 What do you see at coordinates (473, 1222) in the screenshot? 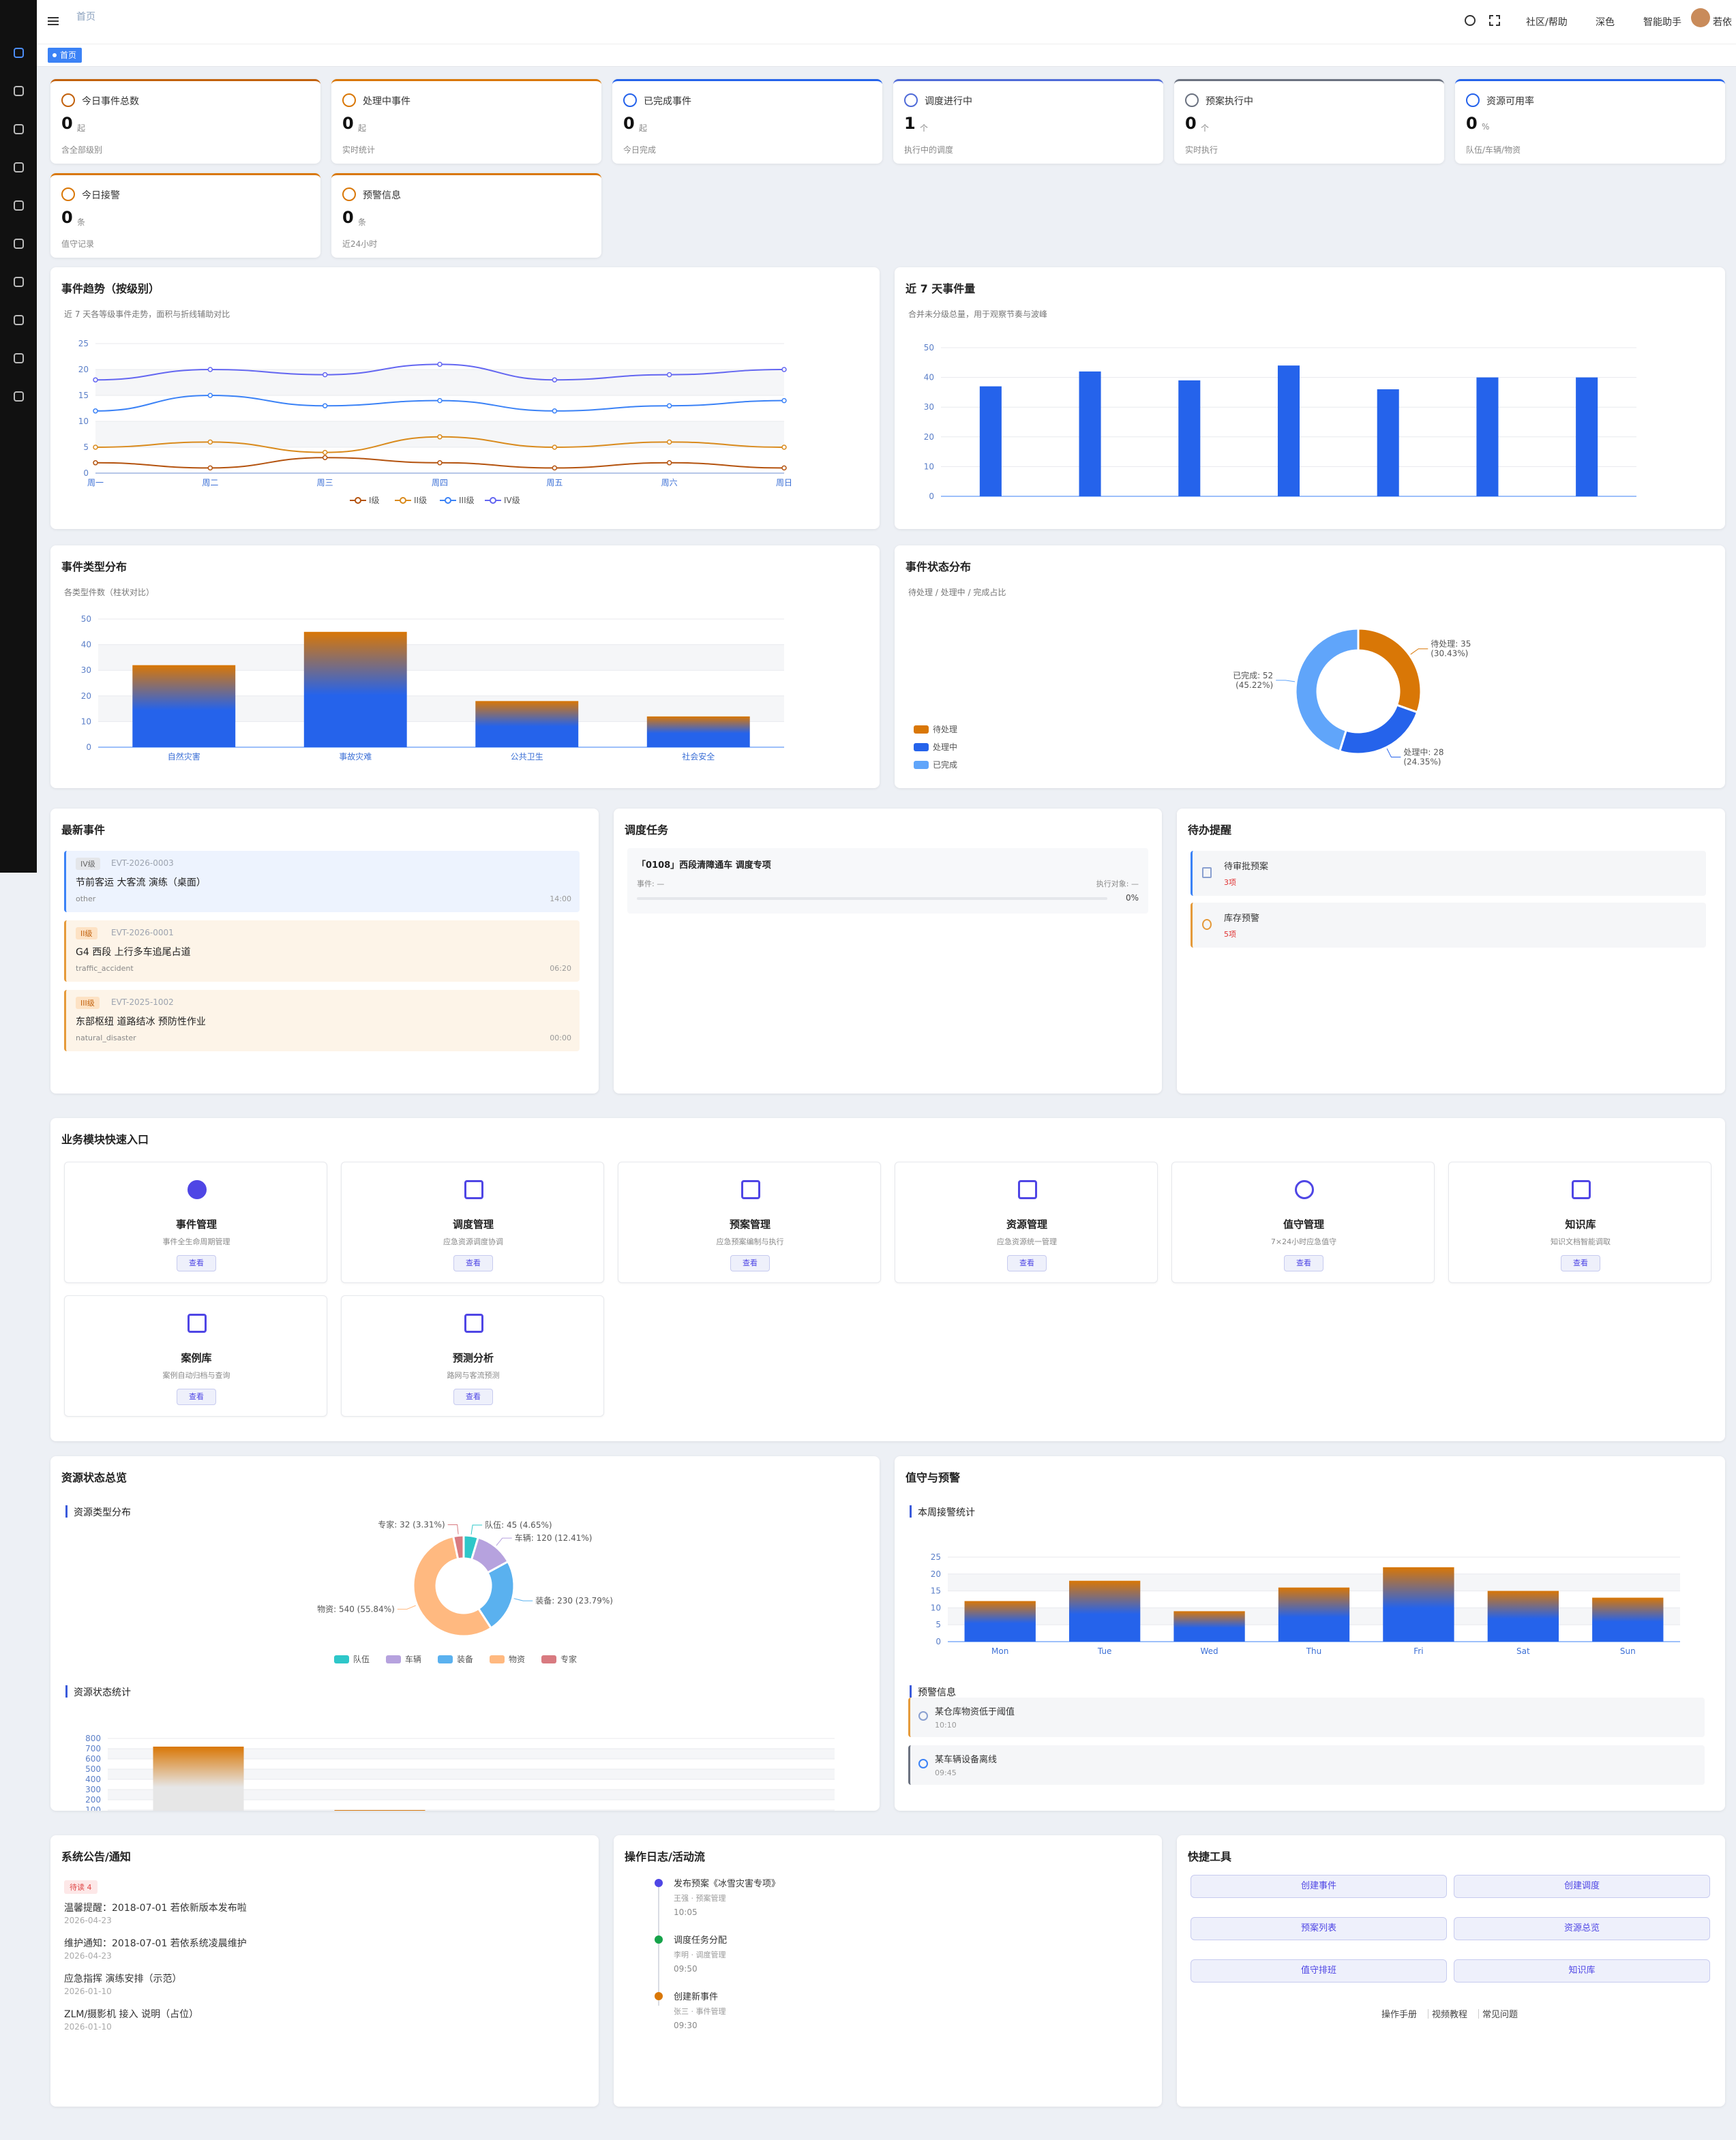
I see `module-tile: 调度管理 应急资源调度协调 查看` at bounding box center [473, 1222].